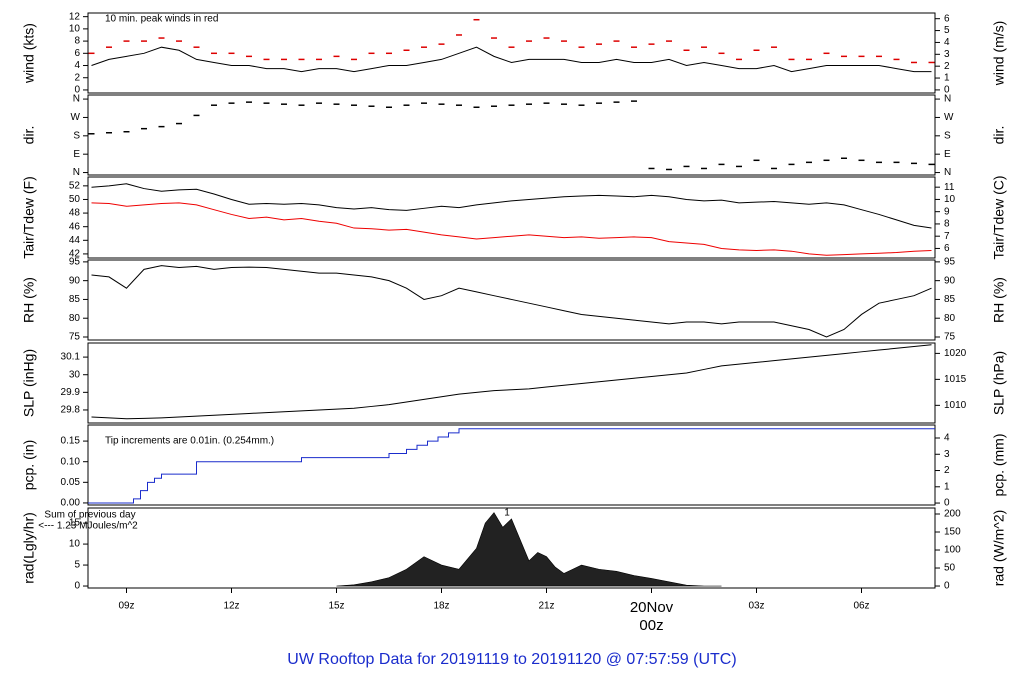 This screenshot has height=700, width=1024. Describe the element at coordinates (29, 135) in the screenshot. I see `y-axis-label: dir.` at that location.